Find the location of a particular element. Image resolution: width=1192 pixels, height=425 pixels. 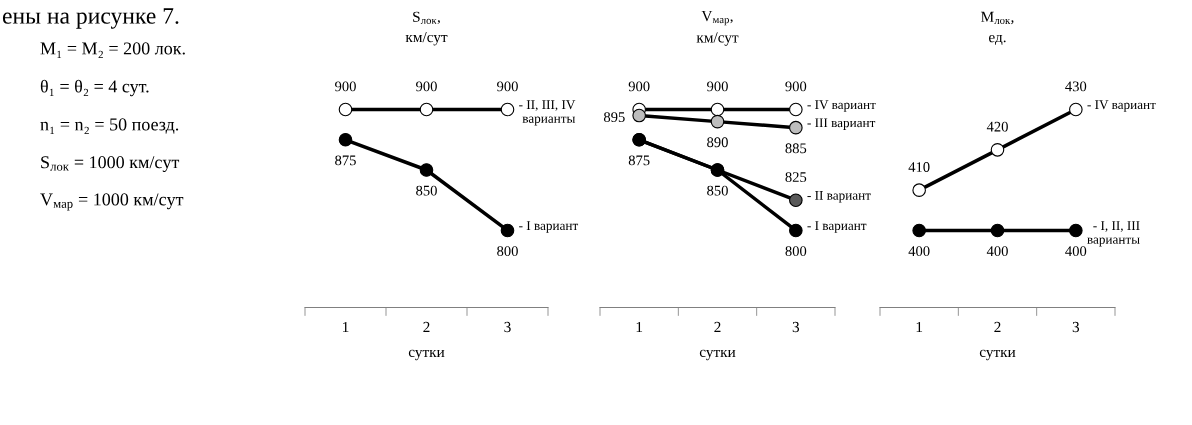

text: V$_{мар}$ = 1000 км/сут is located at coordinates (112, 202).